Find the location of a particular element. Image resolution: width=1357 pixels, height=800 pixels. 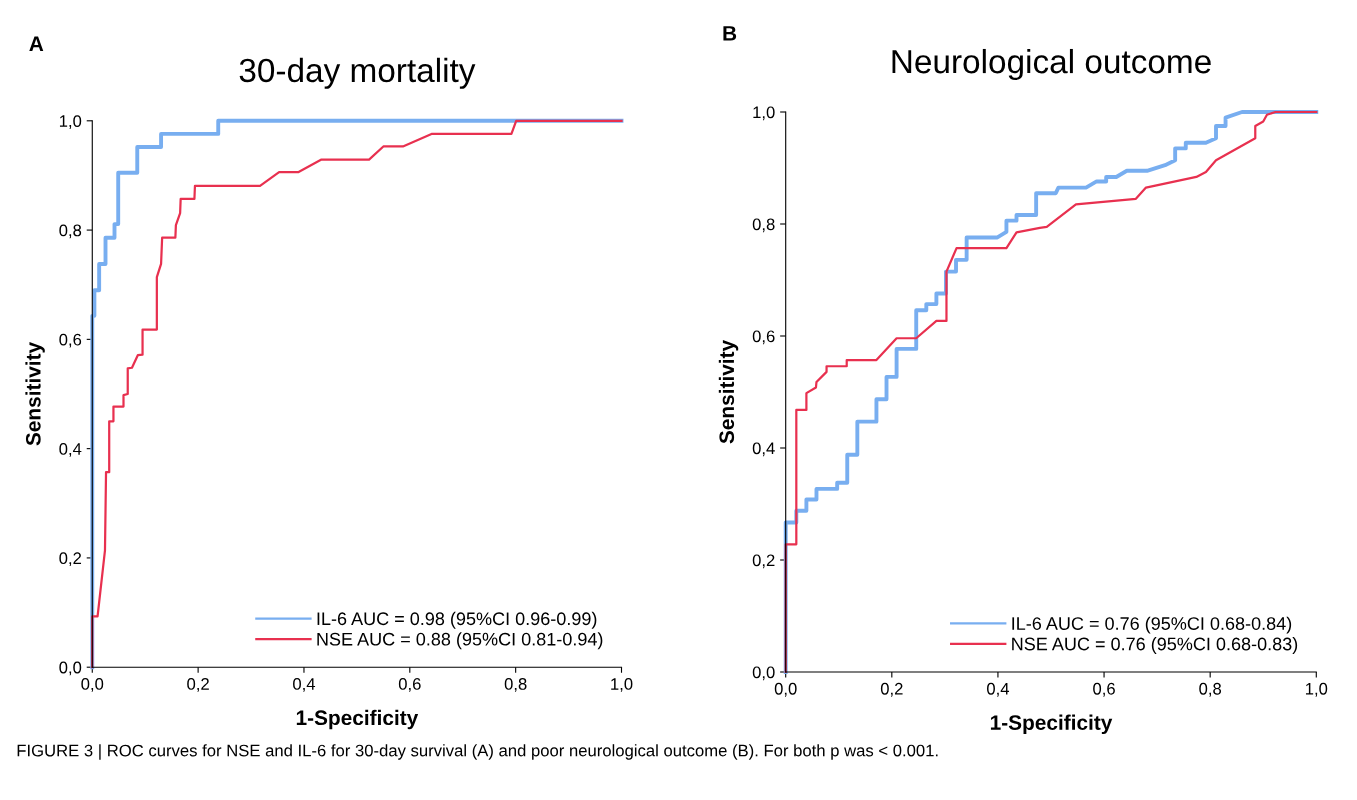

text: B is located at coordinates (730, 33).